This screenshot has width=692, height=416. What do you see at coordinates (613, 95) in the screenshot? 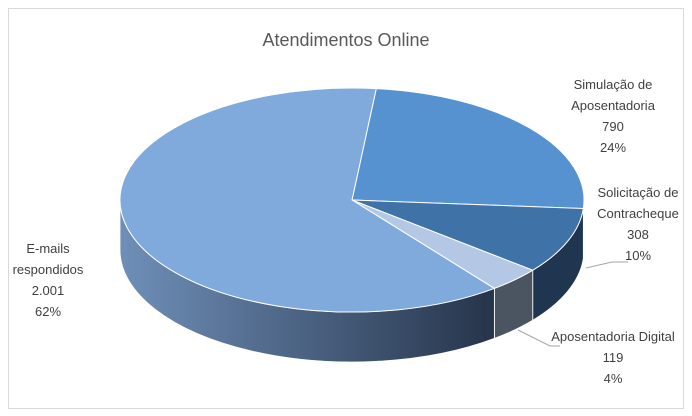
I see `label-name: Simulação de Aposentadoria` at bounding box center [613, 95].